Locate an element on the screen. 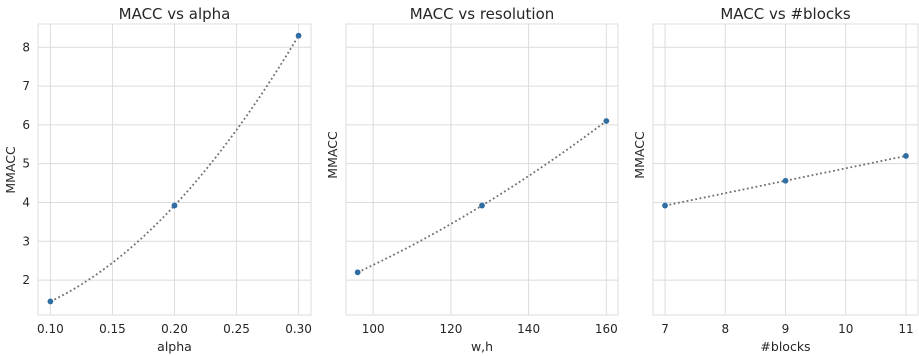 The height and width of the screenshot is (356, 919). x-tick-label: 0.15 is located at coordinates (112, 329).